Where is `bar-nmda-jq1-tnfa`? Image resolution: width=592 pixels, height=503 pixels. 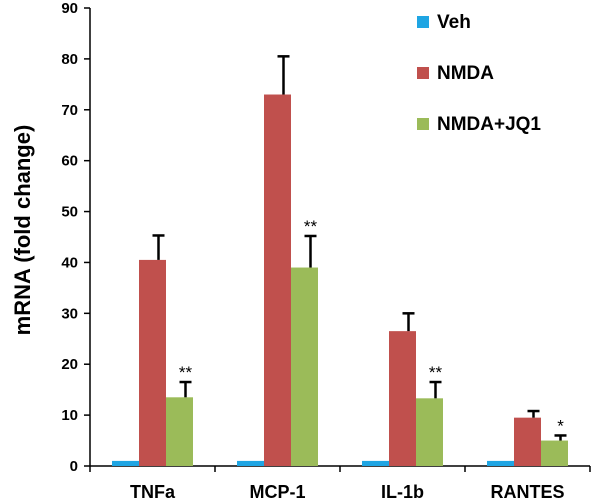
bar-nmda-jq1-tnfa is located at coordinates (179, 431).